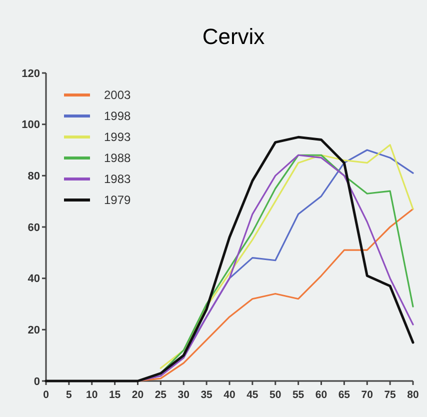 The width and height of the screenshot is (427, 417). What do you see at coordinates (233, 36) in the screenshot?
I see `chart-title: Cervix` at bounding box center [233, 36].